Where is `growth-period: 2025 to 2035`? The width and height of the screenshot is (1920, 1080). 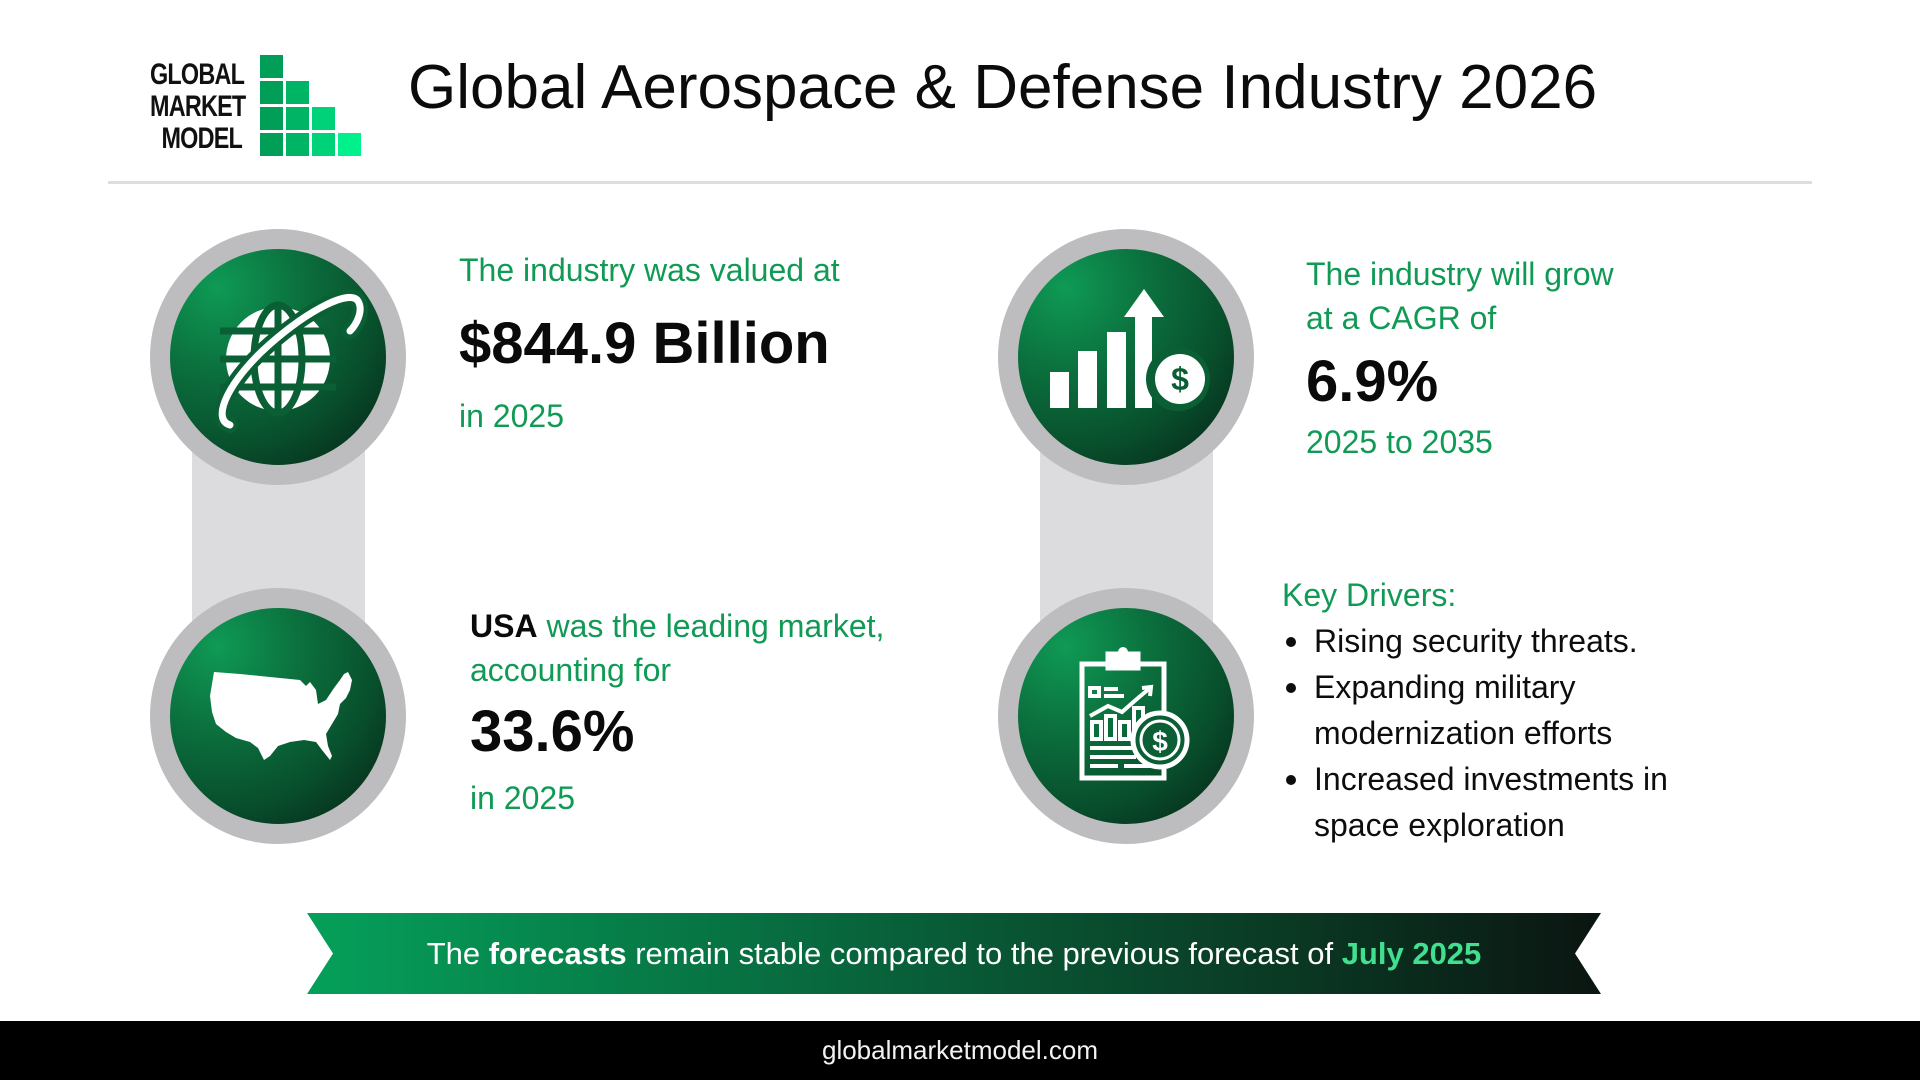
growth-period: 2025 to 2035 is located at coordinates (1399, 442).